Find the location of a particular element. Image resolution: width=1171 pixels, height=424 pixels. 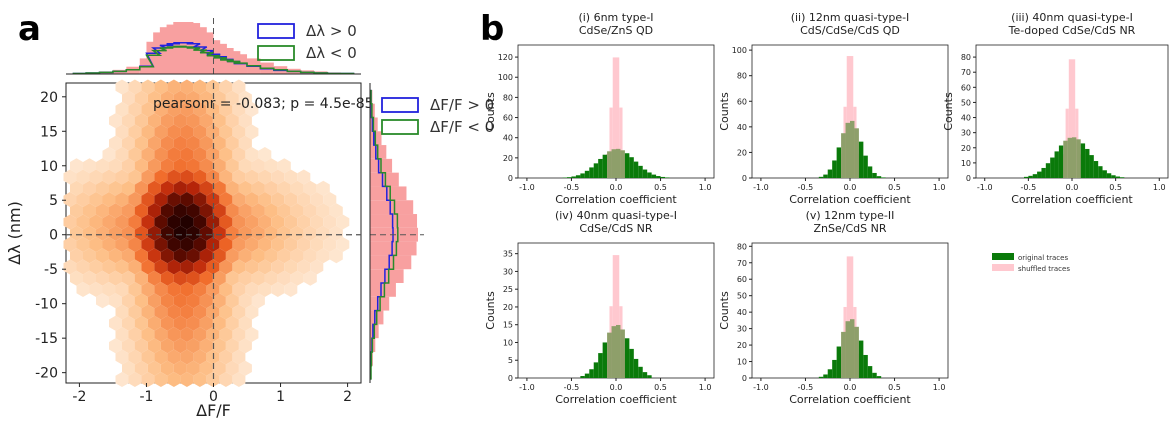

b3-shuffled-bar is located at coordinates (1070, 118).